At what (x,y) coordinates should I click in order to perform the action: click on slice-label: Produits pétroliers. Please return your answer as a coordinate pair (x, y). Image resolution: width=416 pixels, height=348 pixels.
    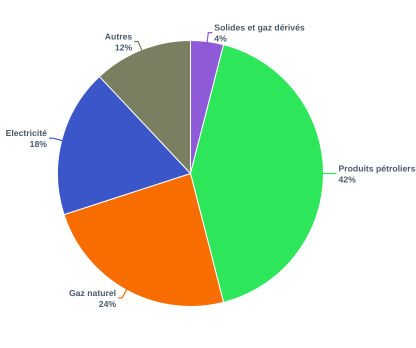
    Looking at the image, I should click on (377, 169).